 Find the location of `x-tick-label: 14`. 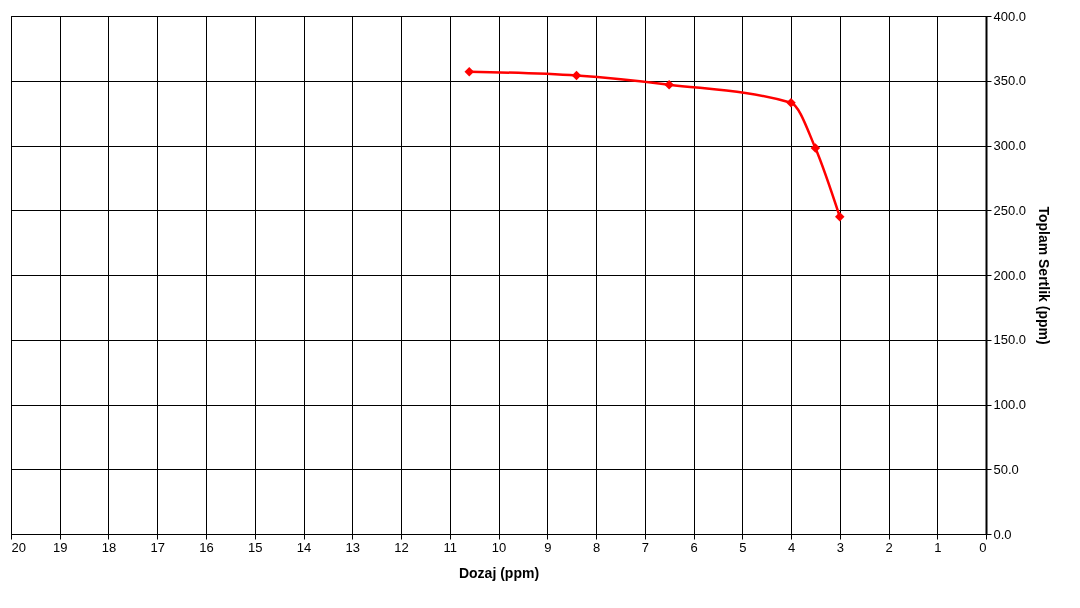

x-tick-label: 14 is located at coordinates (304, 547).